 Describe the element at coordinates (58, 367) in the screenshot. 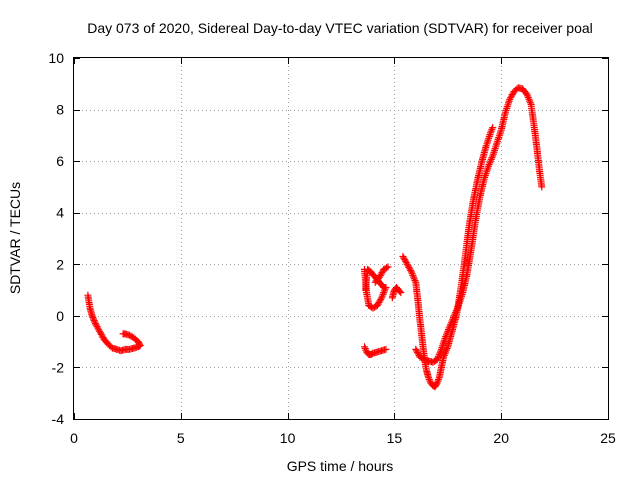

I see `y-tick-label: -2` at that location.